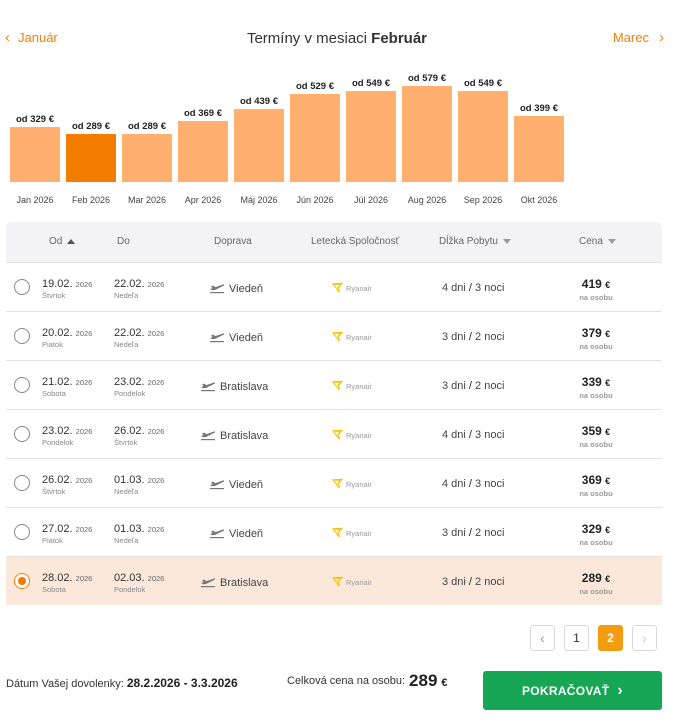 Image resolution: width=674 pixels, height=724 pixels. I want to click on transport-cell: Viedeň, so click(236, 484).